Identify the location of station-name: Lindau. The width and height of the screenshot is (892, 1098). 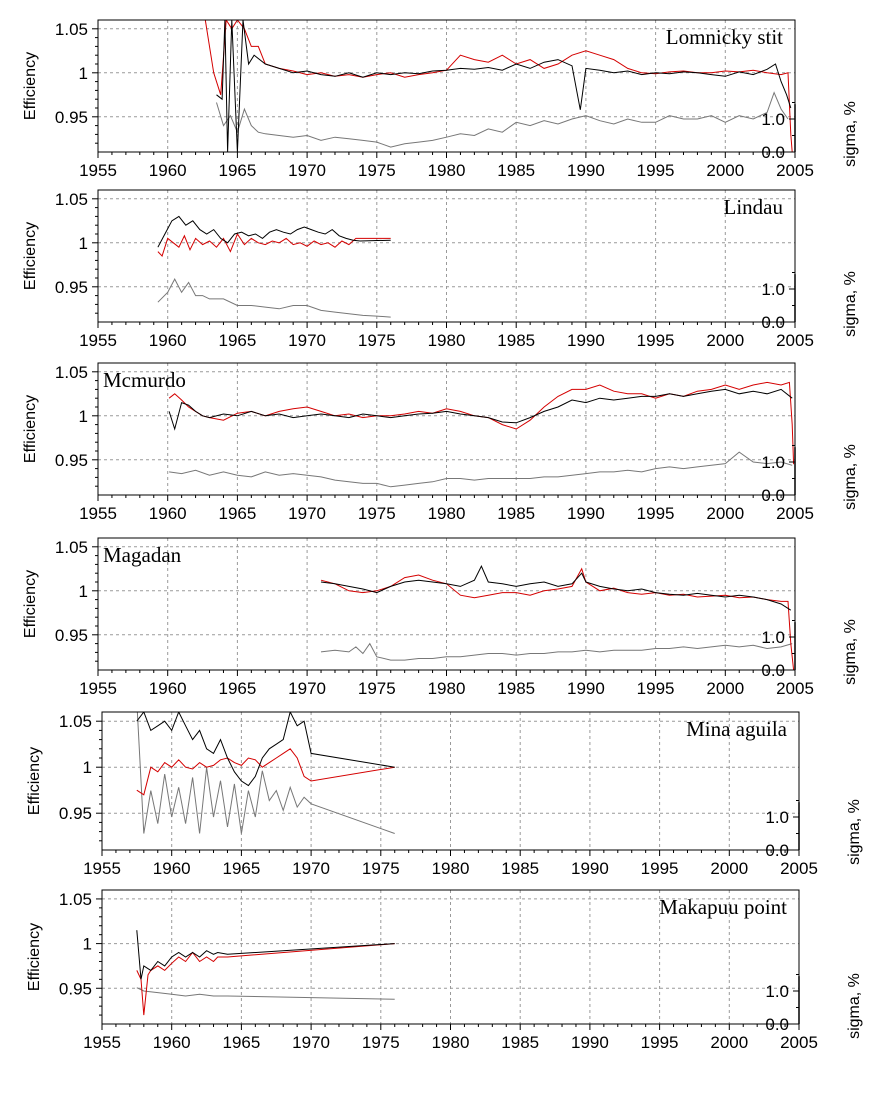
(754, 207).